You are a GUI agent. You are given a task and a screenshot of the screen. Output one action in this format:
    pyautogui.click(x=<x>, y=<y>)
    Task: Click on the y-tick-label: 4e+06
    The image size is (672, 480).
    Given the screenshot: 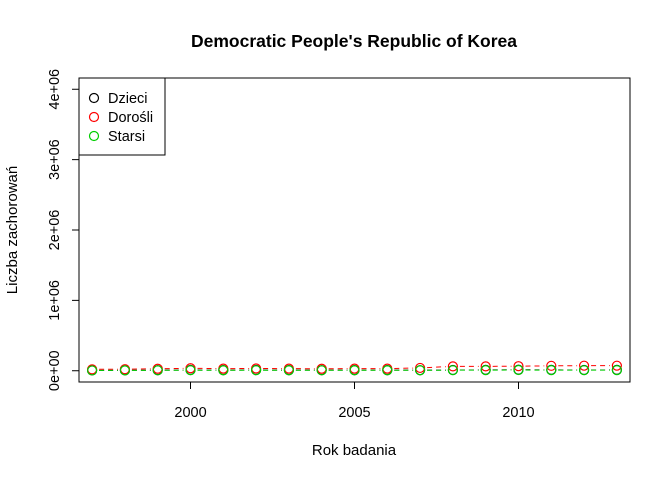 What is the action you would take?
    pyautogui.click(x=55, y=89)
    